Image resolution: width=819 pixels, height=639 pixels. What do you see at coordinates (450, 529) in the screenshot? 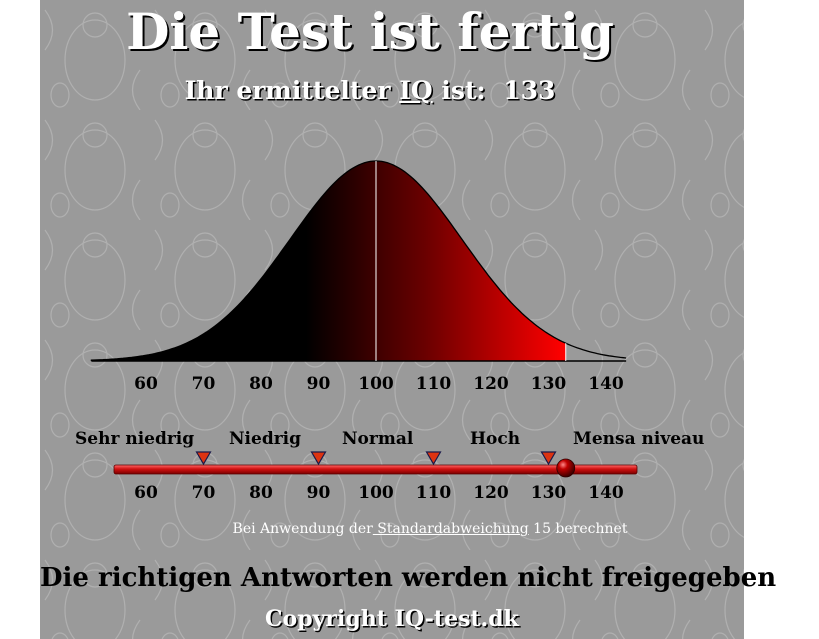
I see `standard-deviation-link: Standardabweichung` at bounding box center [450, 529].